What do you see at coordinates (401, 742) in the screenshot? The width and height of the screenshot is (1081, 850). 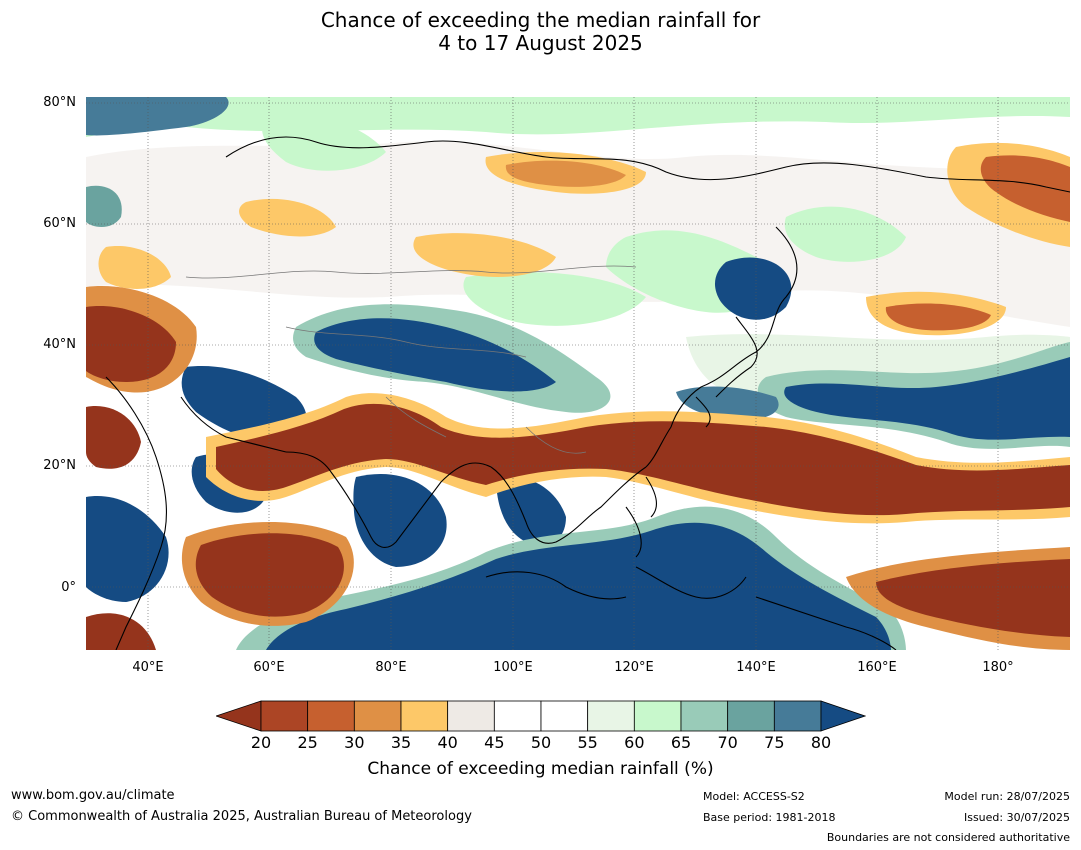 I see `colorbar-tick-label: 35` at bounding box center [401, 742].